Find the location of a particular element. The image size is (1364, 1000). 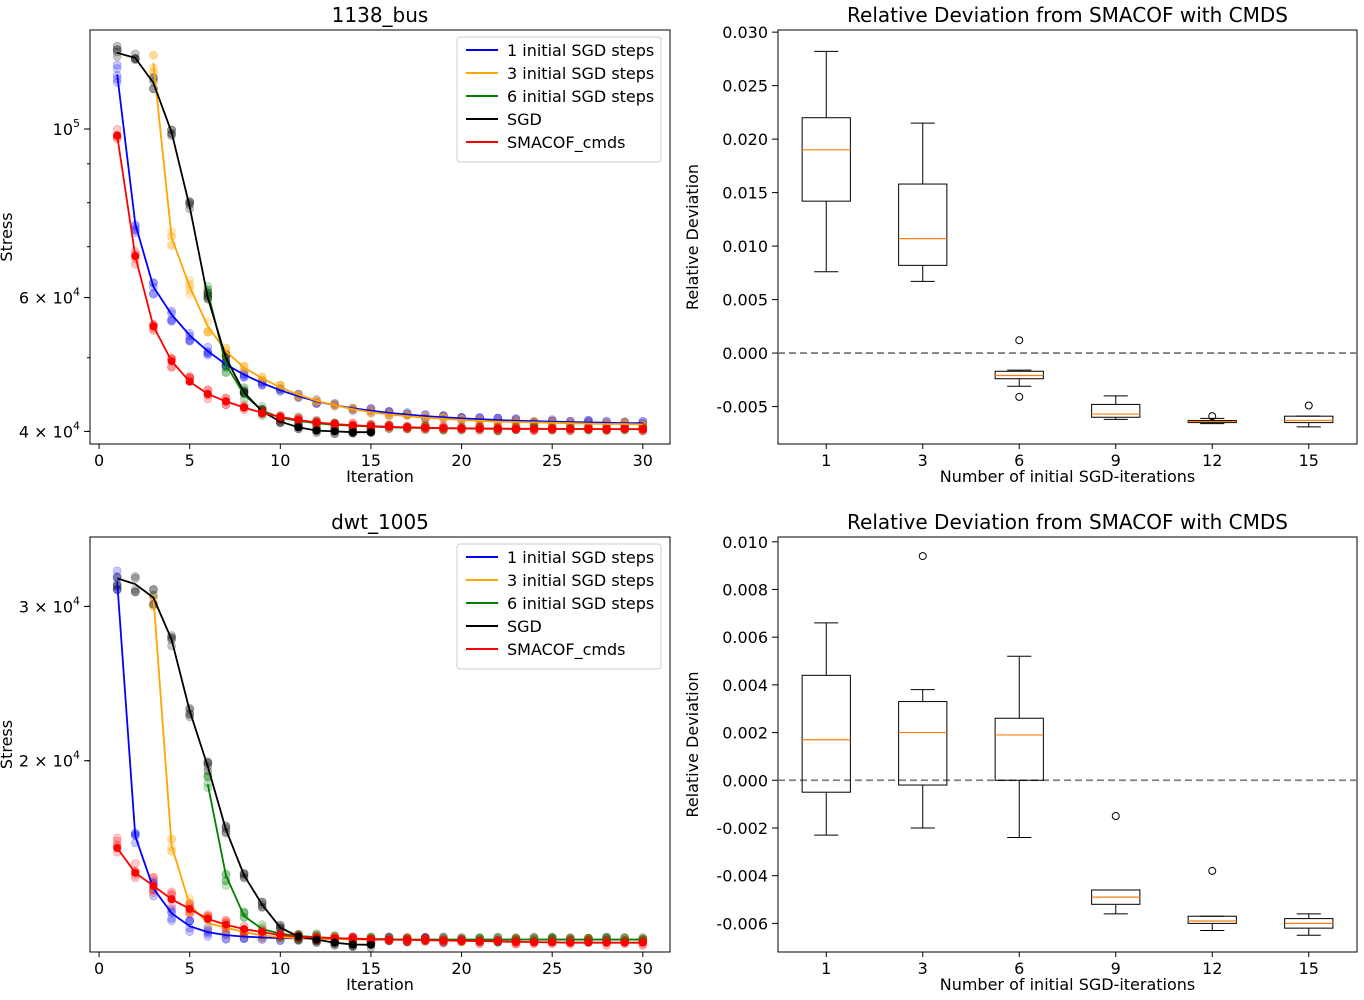

y-tick-label: 2 × 10⁴ is located at coordinates (49, 760).